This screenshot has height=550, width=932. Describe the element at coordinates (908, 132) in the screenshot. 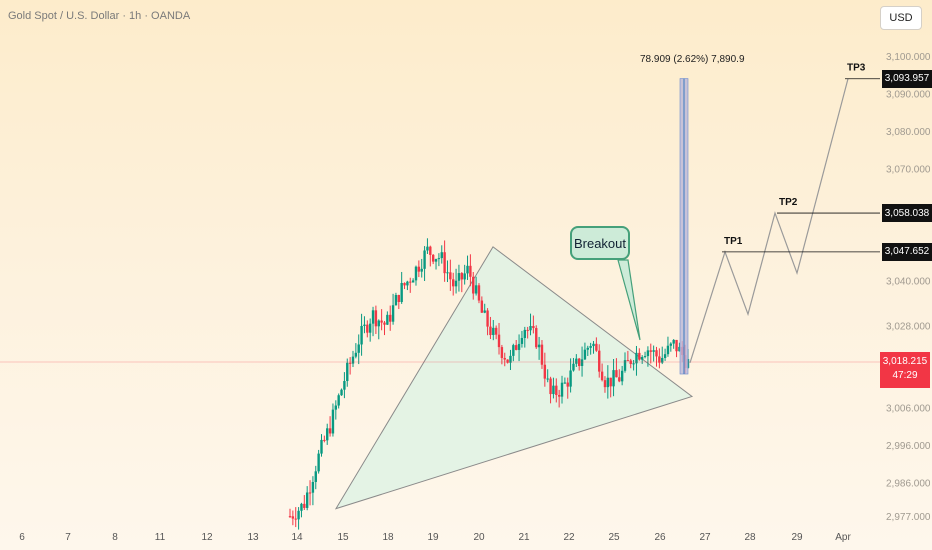

I see `y-tick-label: 3,080.000` at that location.